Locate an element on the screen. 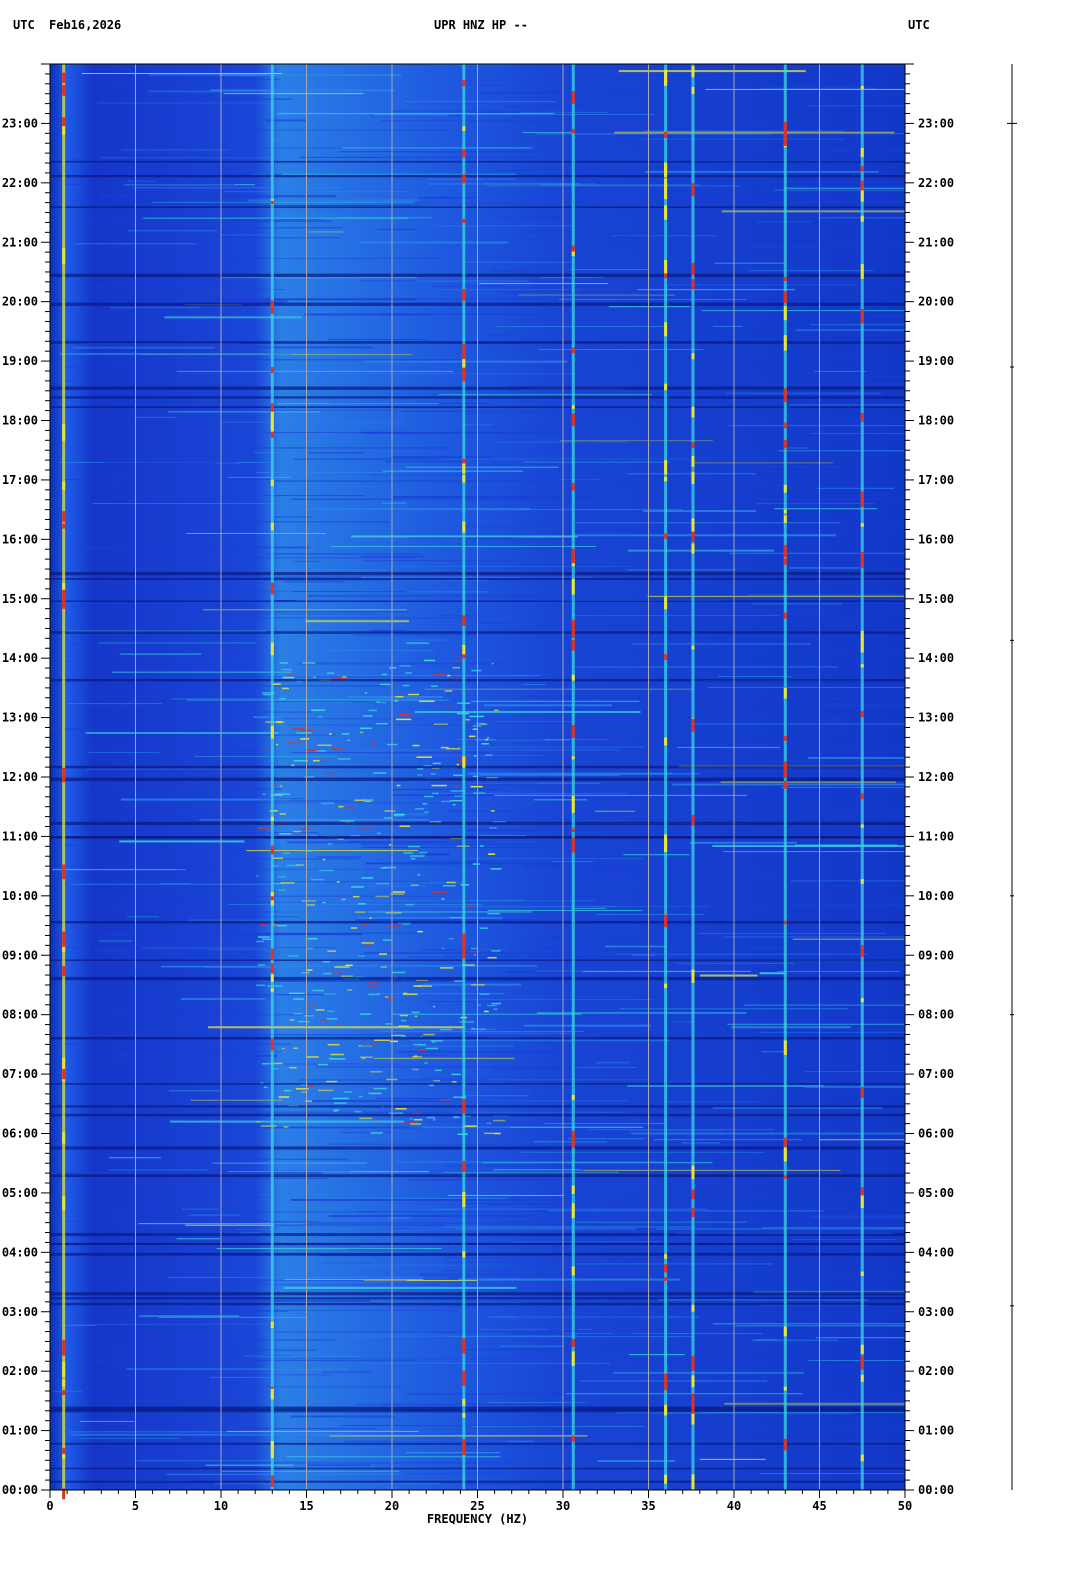 Image resolution: width=1066 pixels, height=1584 pixels. time-tick-label: 04:00 is located at coordinates (936, 1252).